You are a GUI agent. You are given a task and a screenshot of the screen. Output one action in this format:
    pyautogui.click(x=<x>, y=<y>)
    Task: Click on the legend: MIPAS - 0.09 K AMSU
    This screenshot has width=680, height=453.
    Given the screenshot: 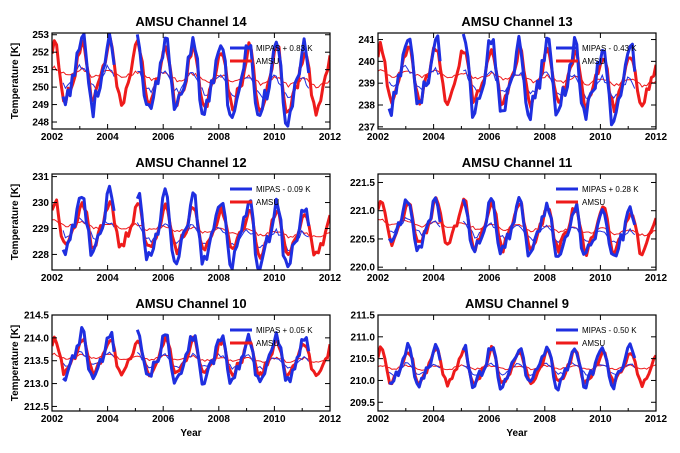 What is the action you would take?
    pyautogui.click(x=270, y=196)
    